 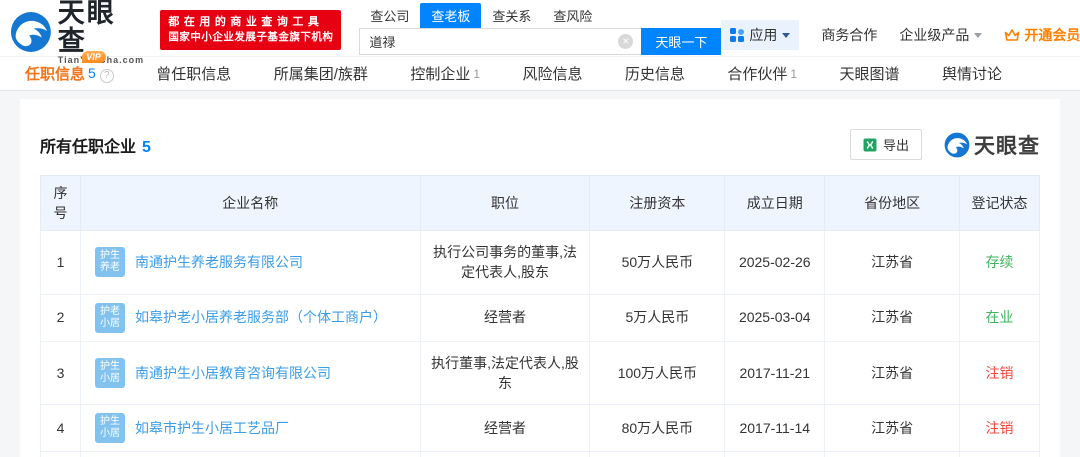 I want to click on cell-company: 护生 养老 南通护生养老服务有限公司, so click(x=250, y=262).